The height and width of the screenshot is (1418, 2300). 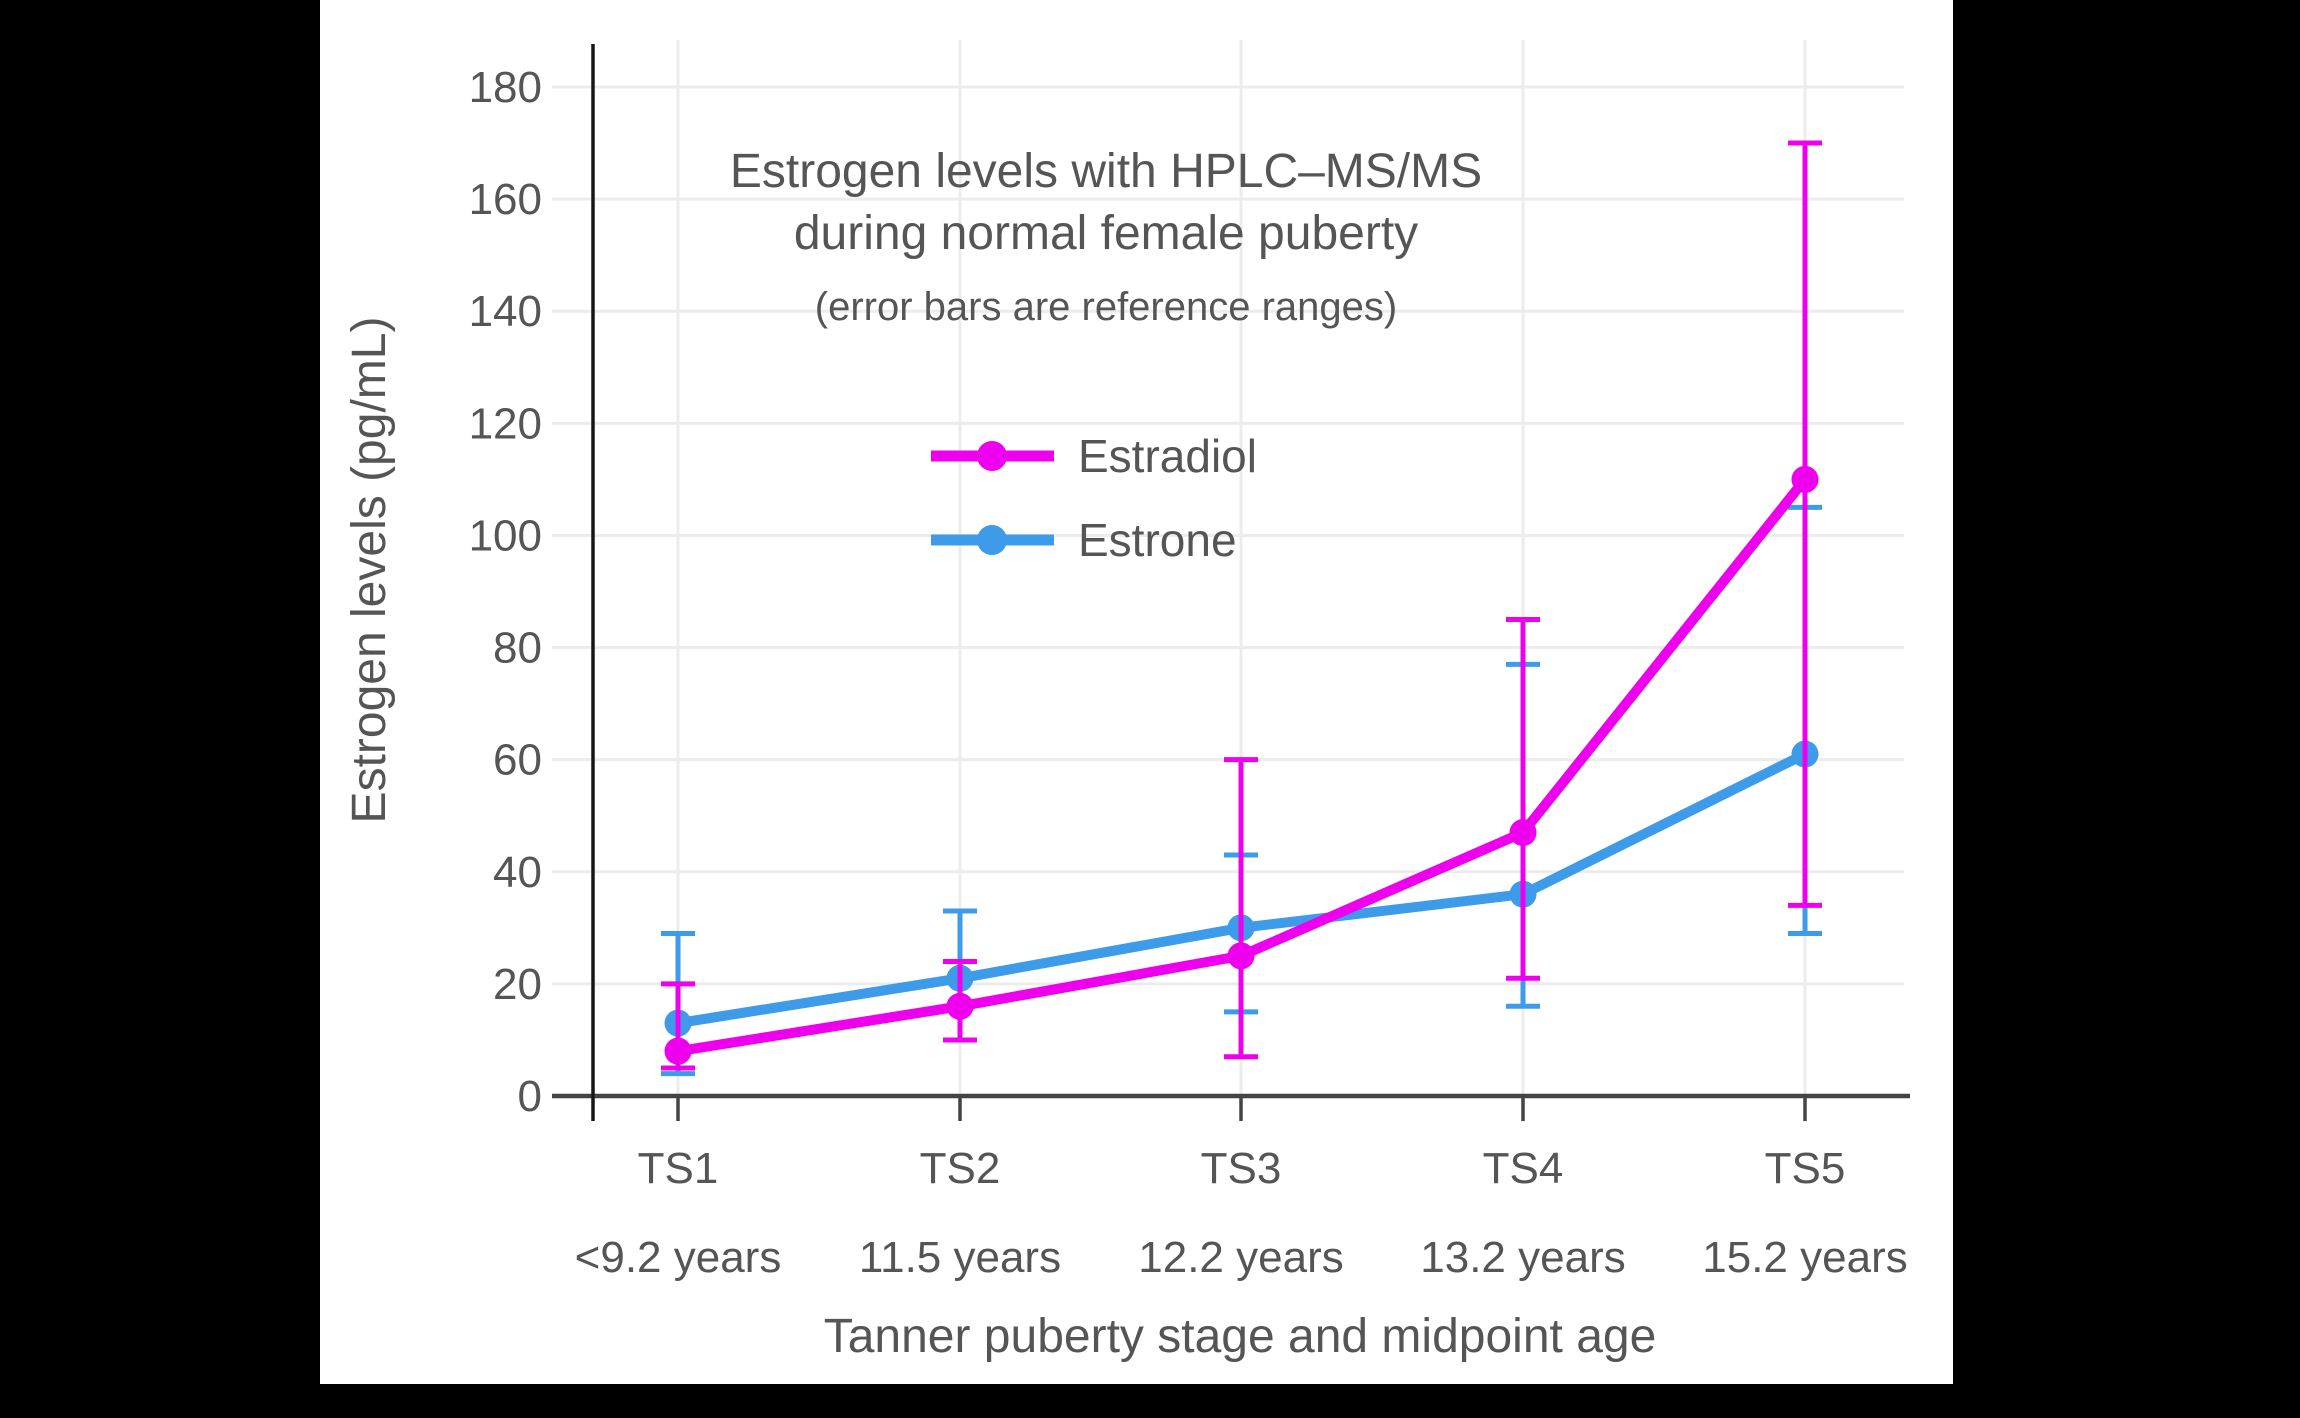 I want to click on chart-title-line1: Estrogen levels with HPLC–MS/MS, so click(x=1106, y=171).